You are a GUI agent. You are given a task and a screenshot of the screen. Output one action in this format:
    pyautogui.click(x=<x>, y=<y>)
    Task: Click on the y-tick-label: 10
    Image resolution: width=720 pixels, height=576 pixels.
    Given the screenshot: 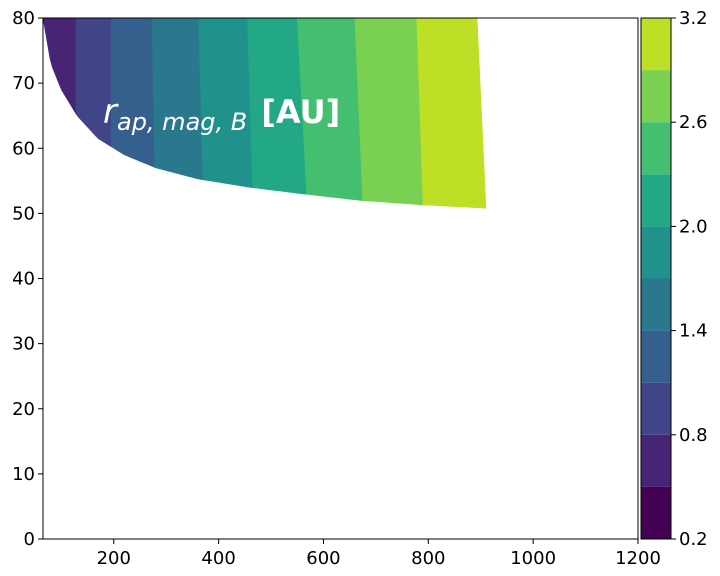 What is the action you would take?
    pyautogui.click(x=23, y=474)
    